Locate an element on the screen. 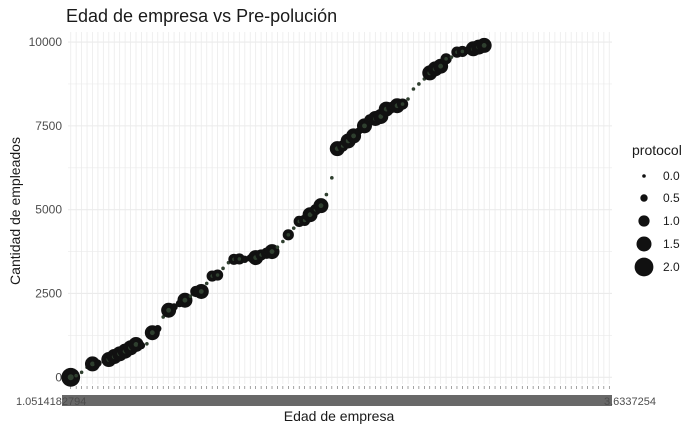 This screenshot has width=700, height=432. legend-label: 0.0 is located at coordinates (671, 176).